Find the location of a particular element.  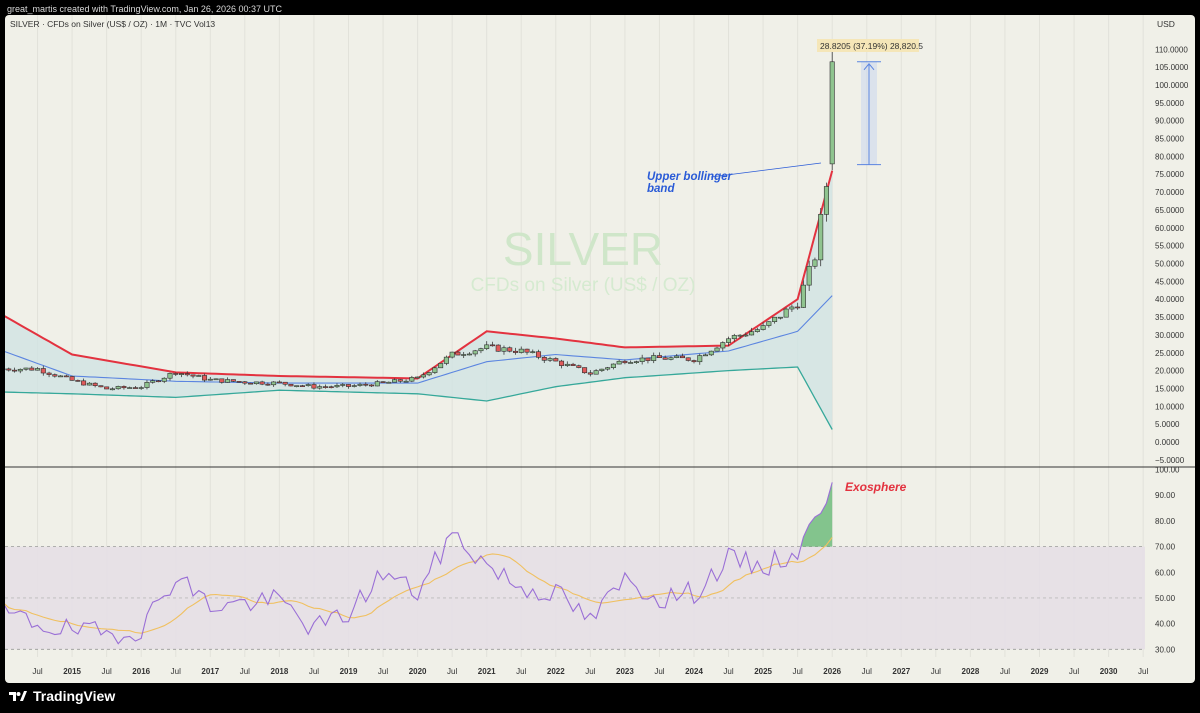

tradingview-logo: TradingView is located at coordinates (62, 696).